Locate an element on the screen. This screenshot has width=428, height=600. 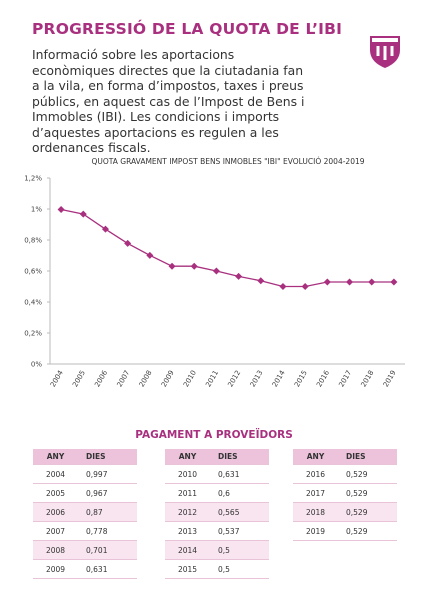
table-row: 2013 0,537 is located at coordinates (217, 531).